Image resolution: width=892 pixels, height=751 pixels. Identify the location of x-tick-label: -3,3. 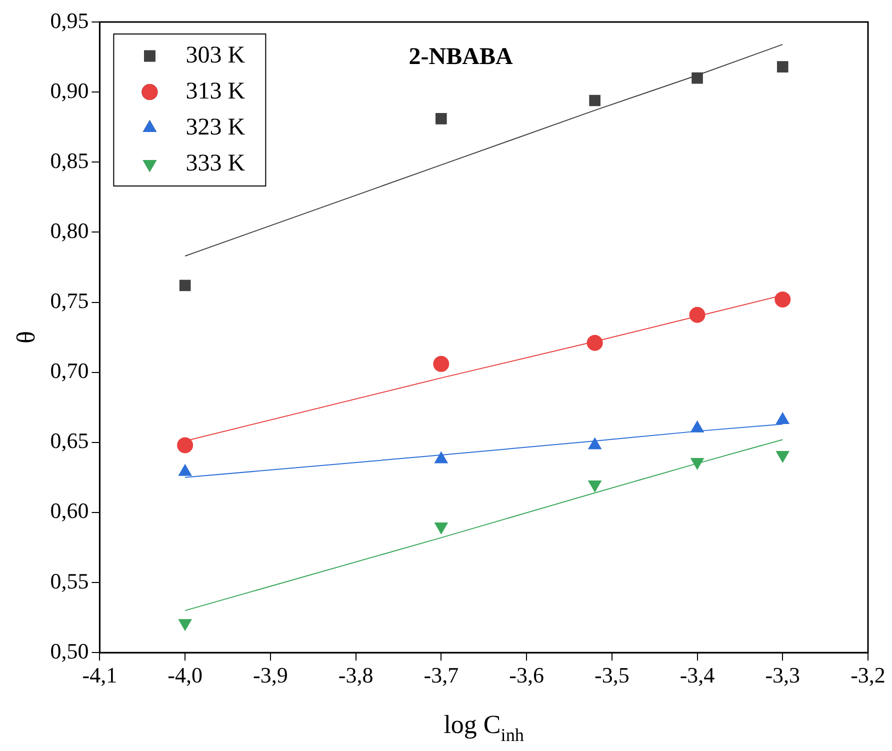
(782, 675).